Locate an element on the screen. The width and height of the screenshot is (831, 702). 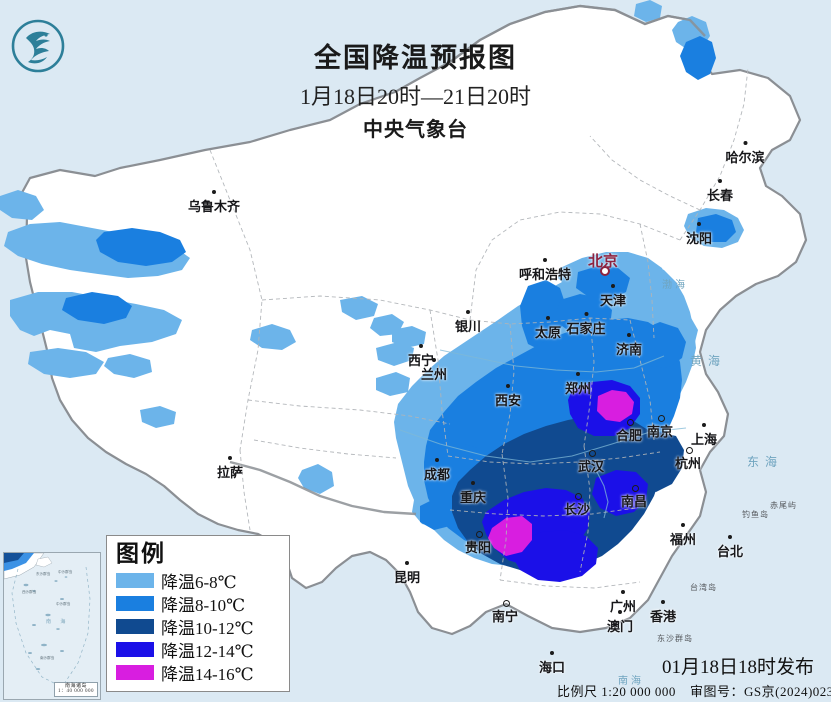
legend-item: 降温8-10℃ is located at coordinates (199, 603).